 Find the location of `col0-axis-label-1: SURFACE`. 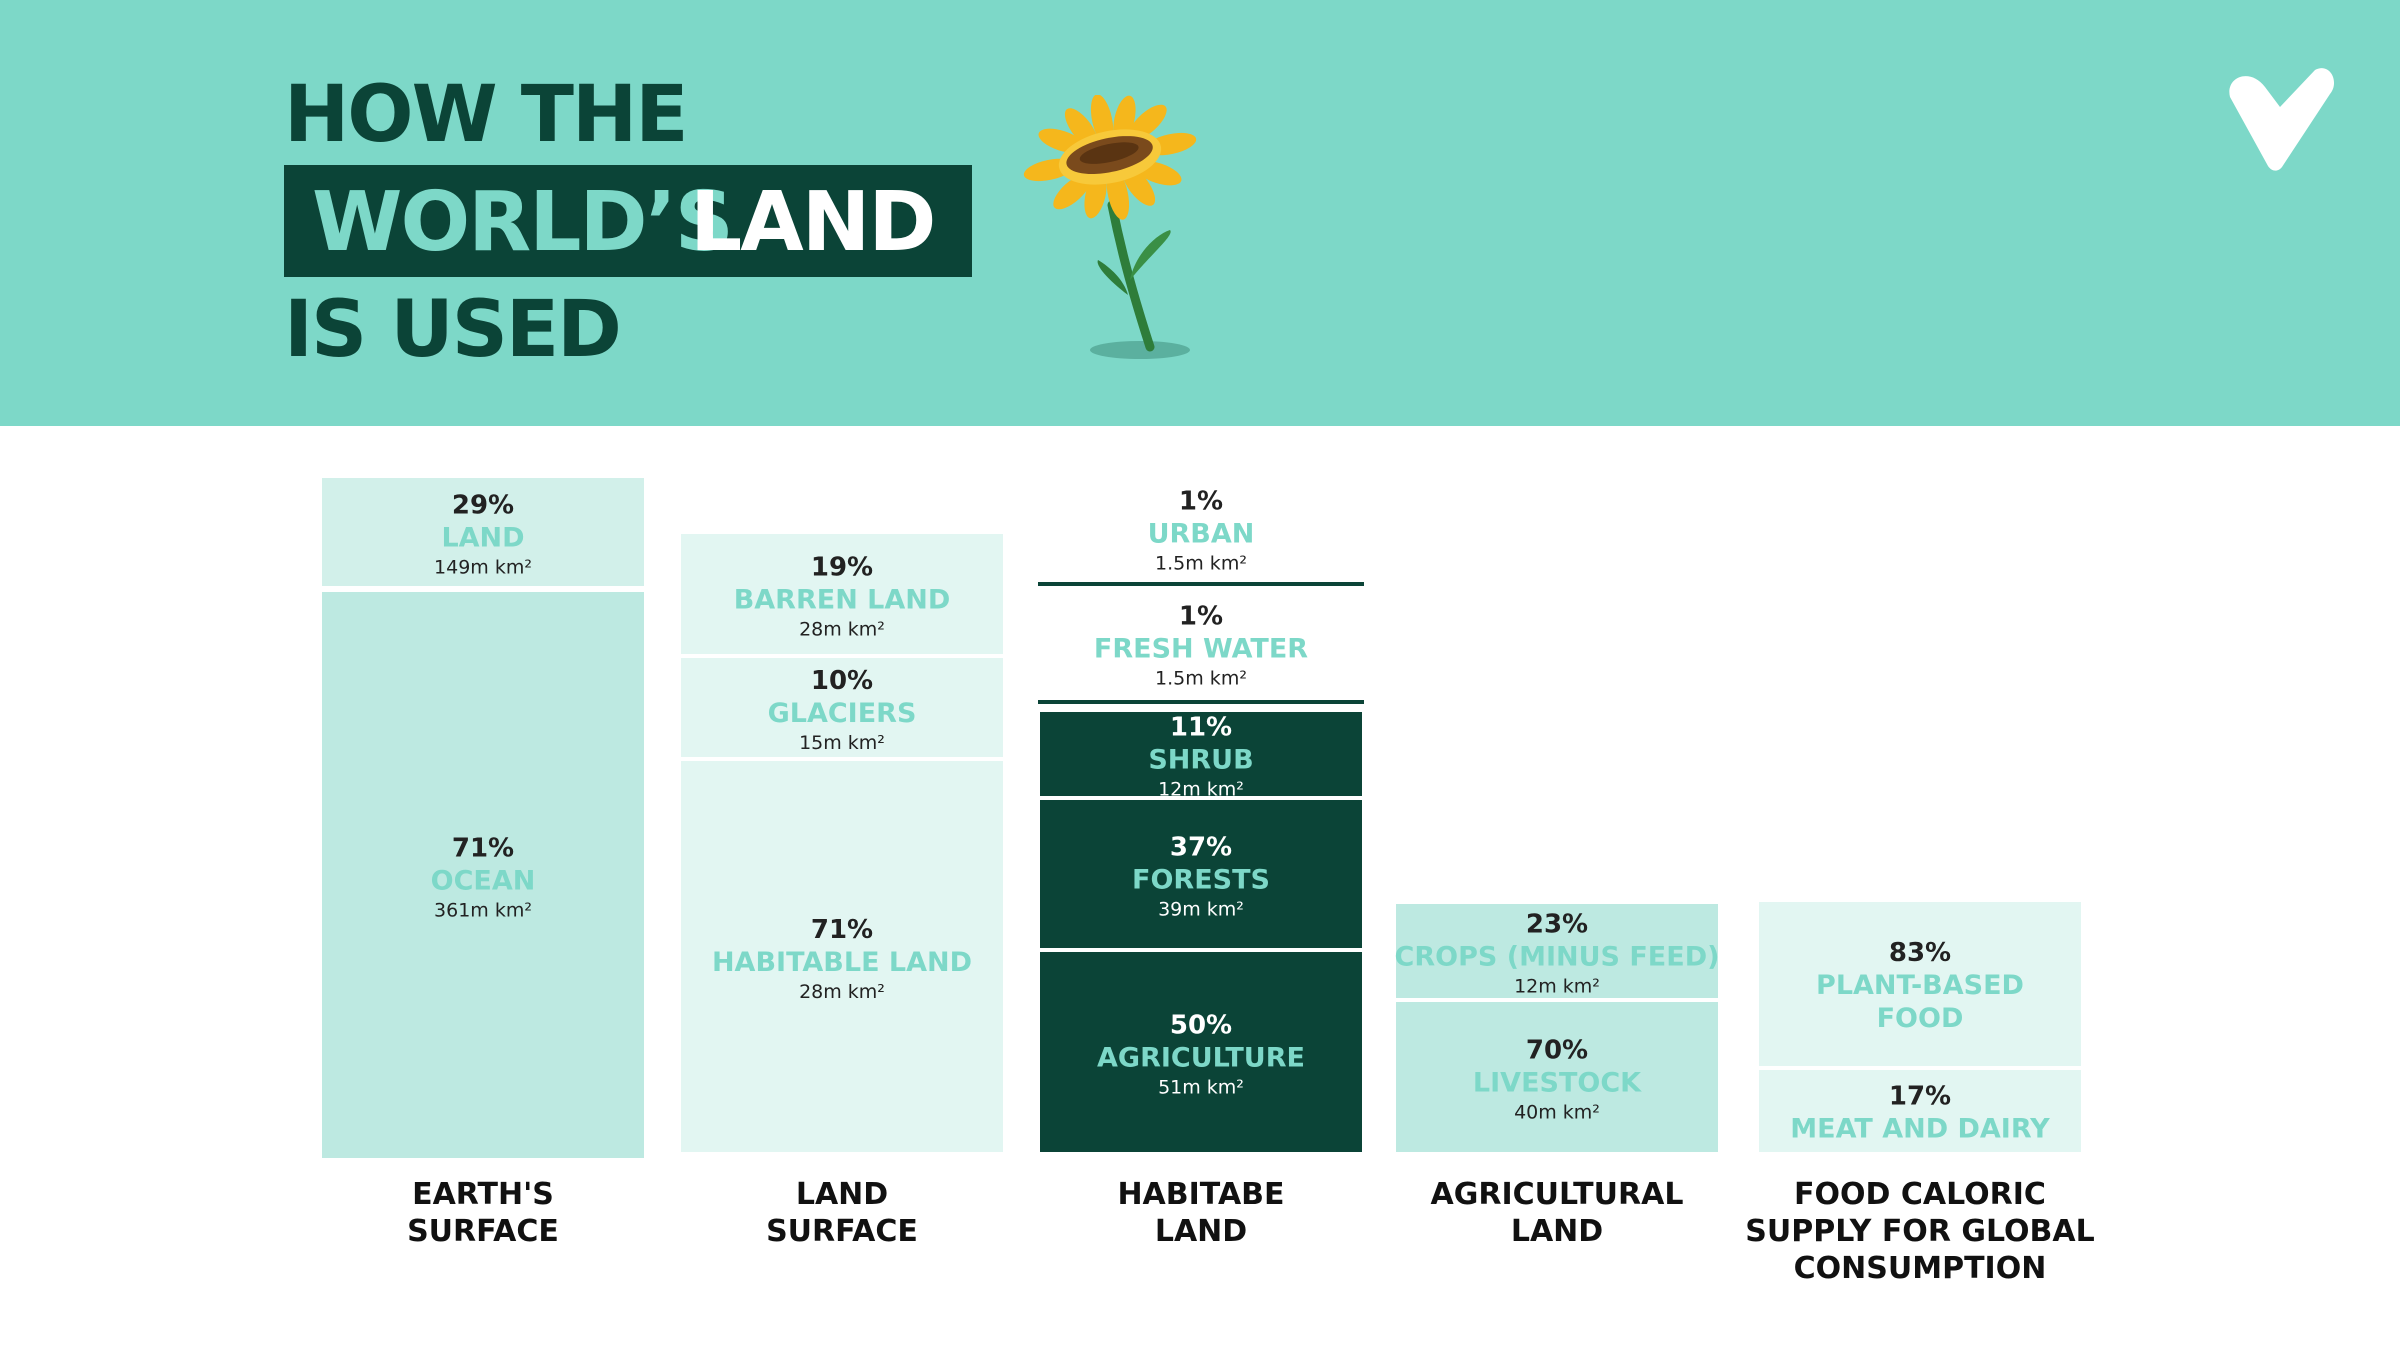

col0-axis-label-1: SURFACE is located at coordinates (483, 1231).